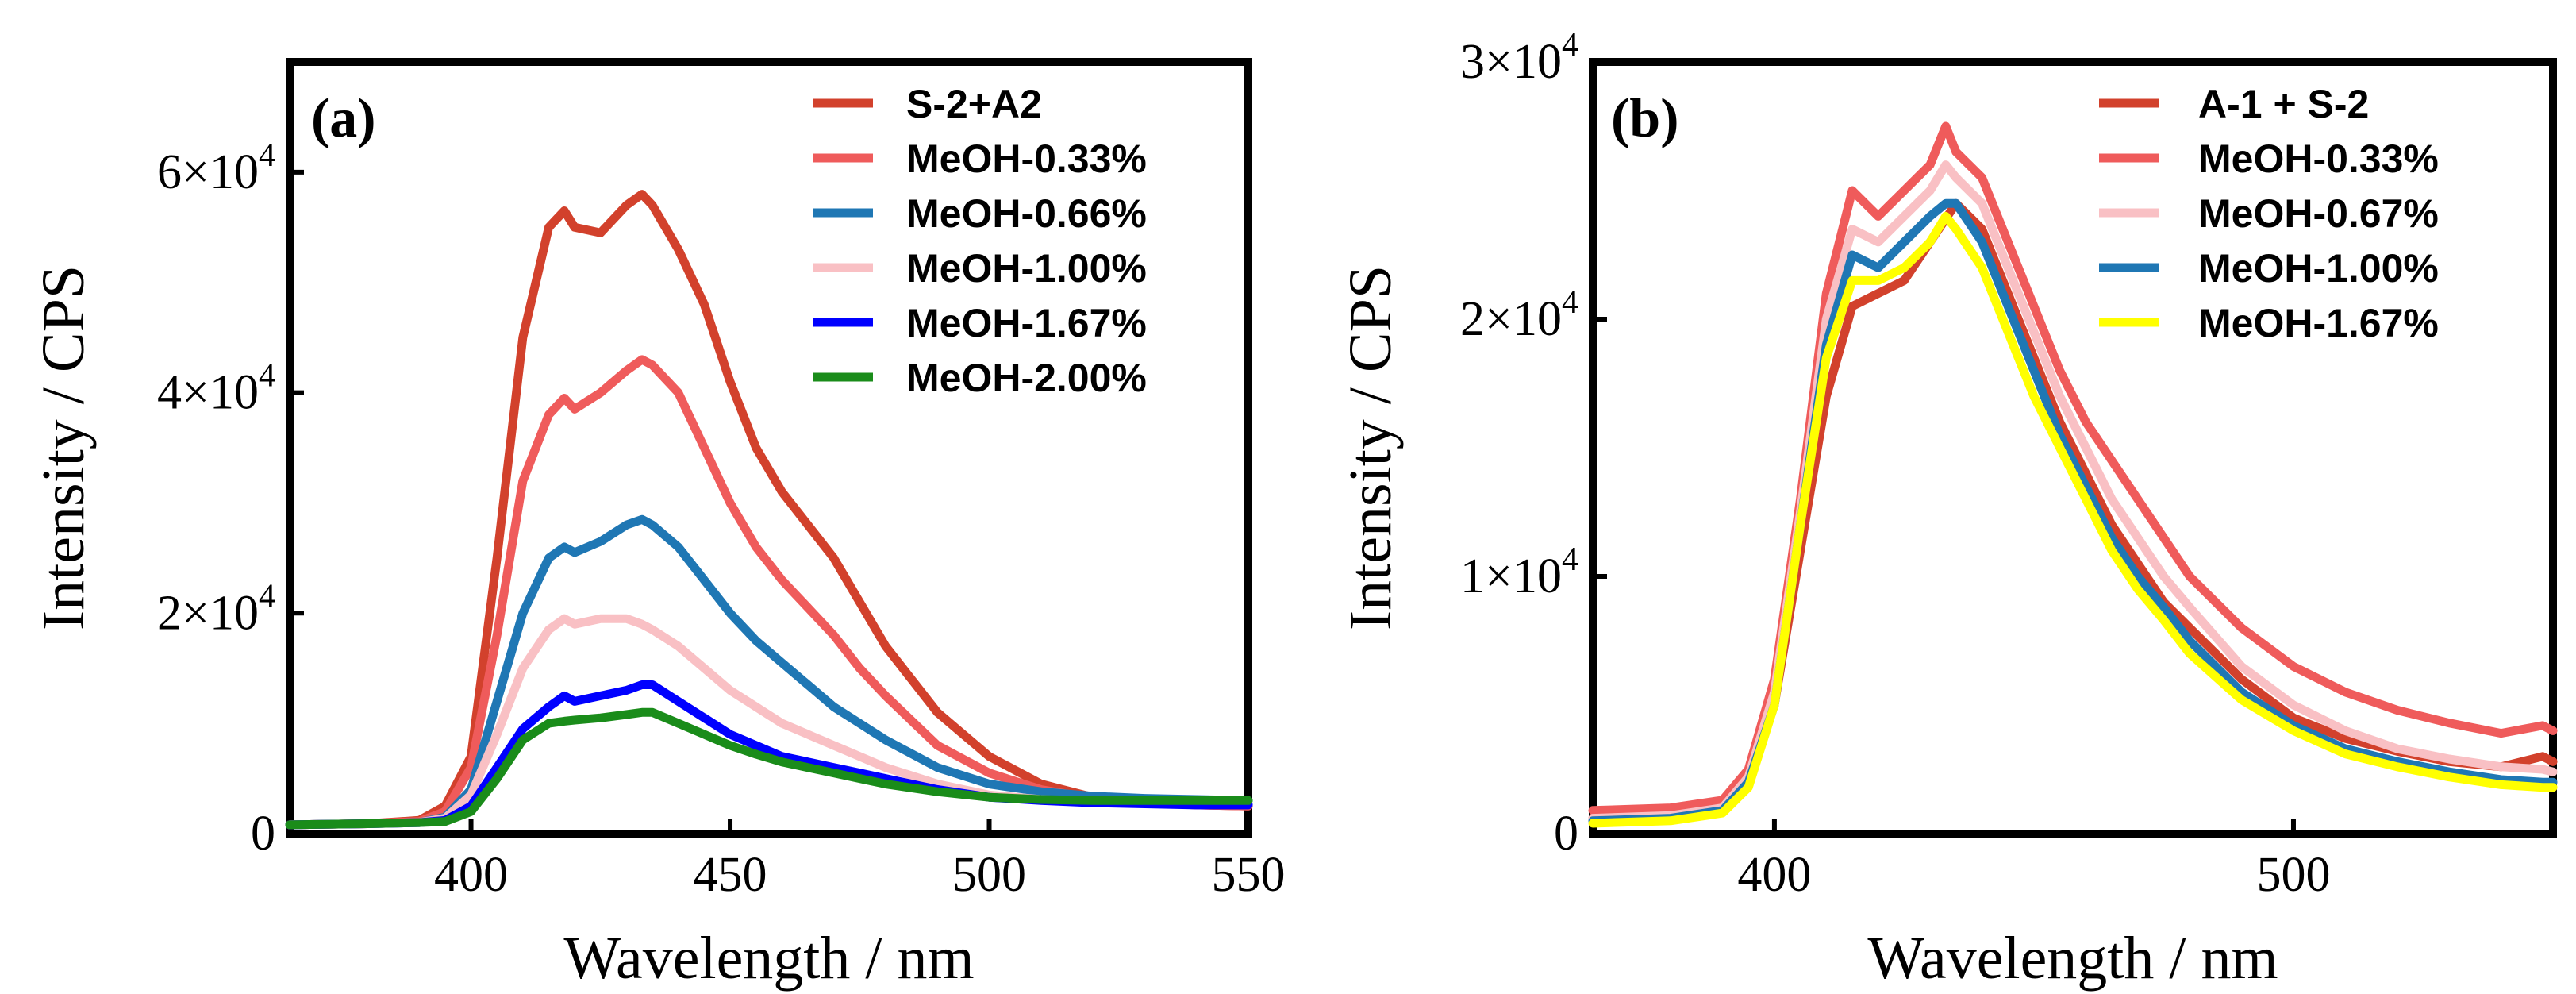  Describe the element at coordinates (216, 389) in the screenshot. I see `y-tick-label: 4×10⁴` at that location.